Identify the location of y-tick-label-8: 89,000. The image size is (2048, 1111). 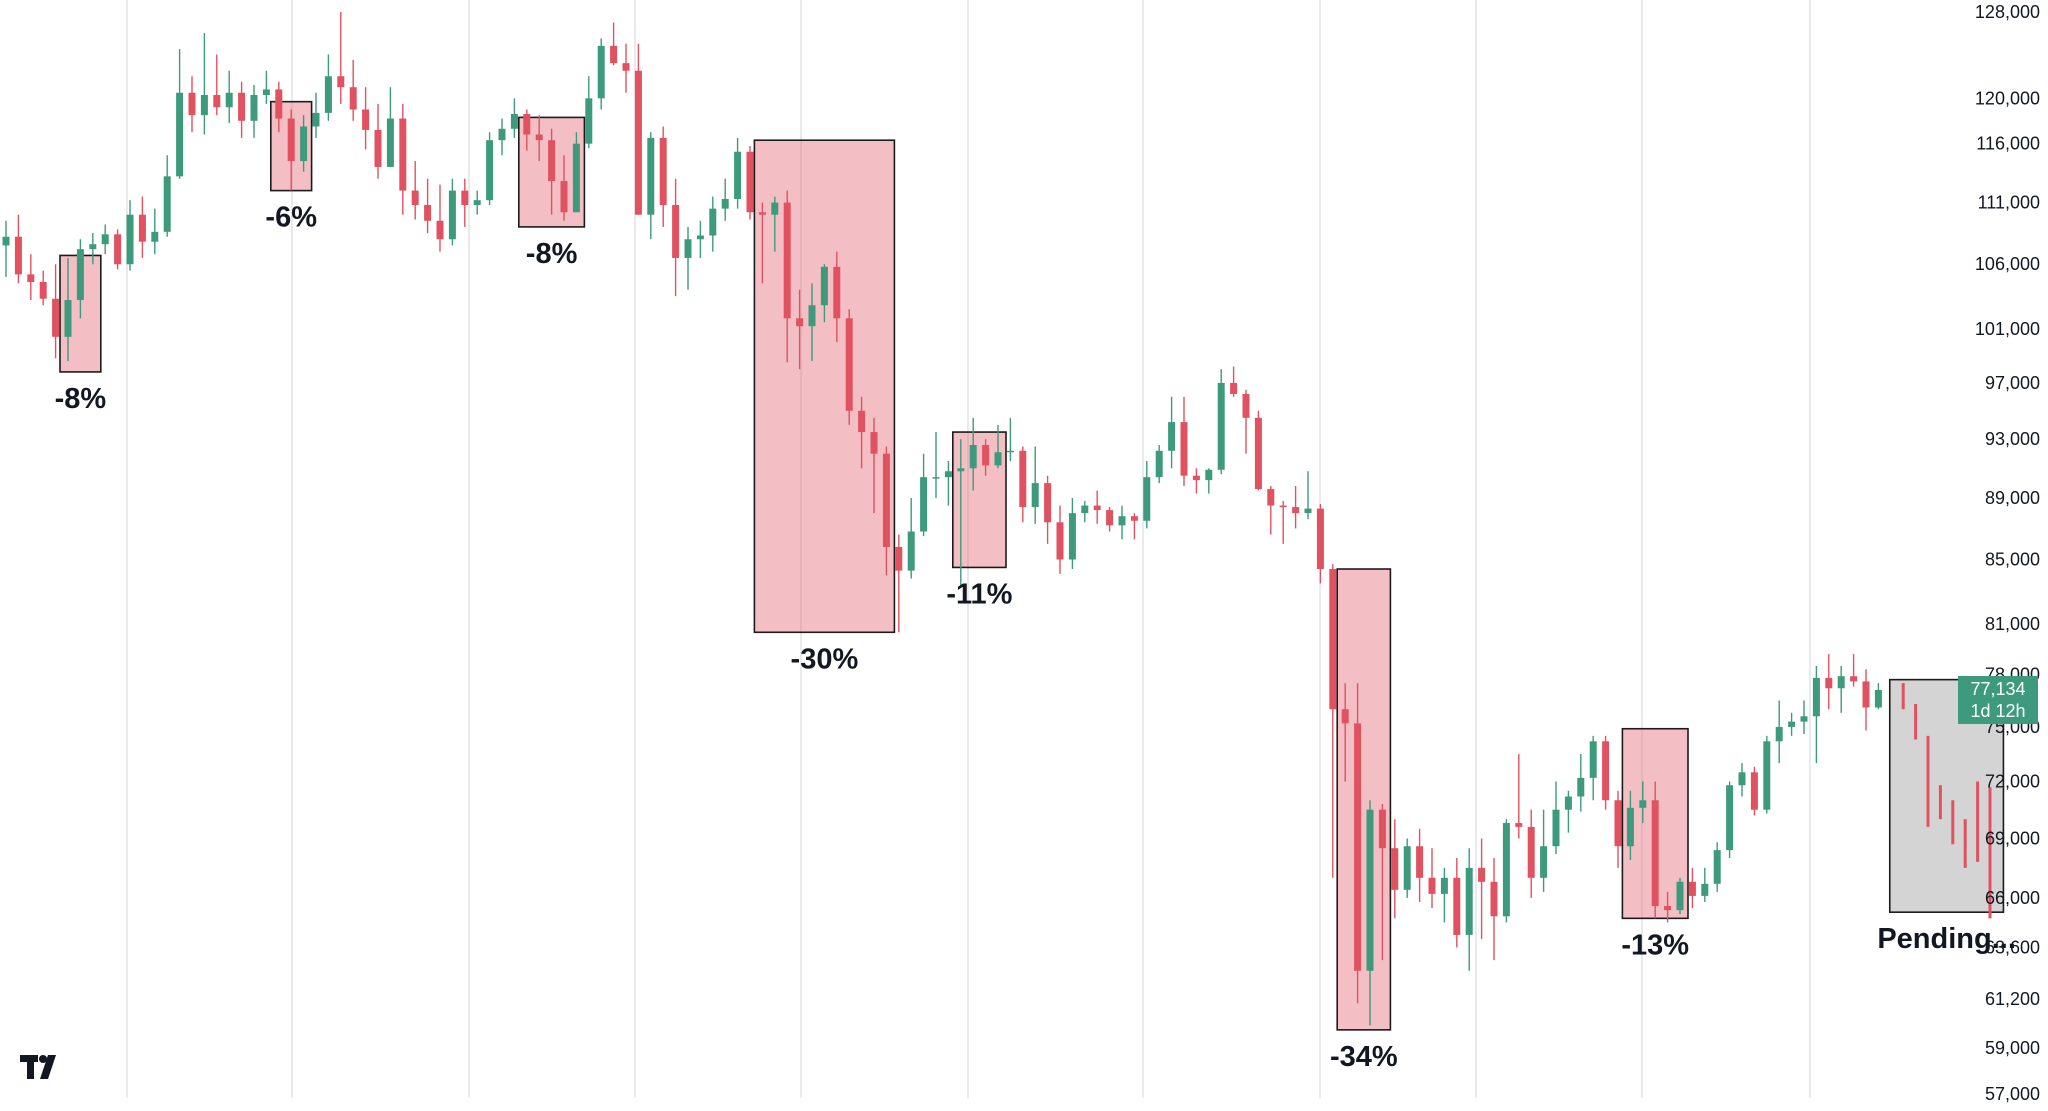
(2012, 498).